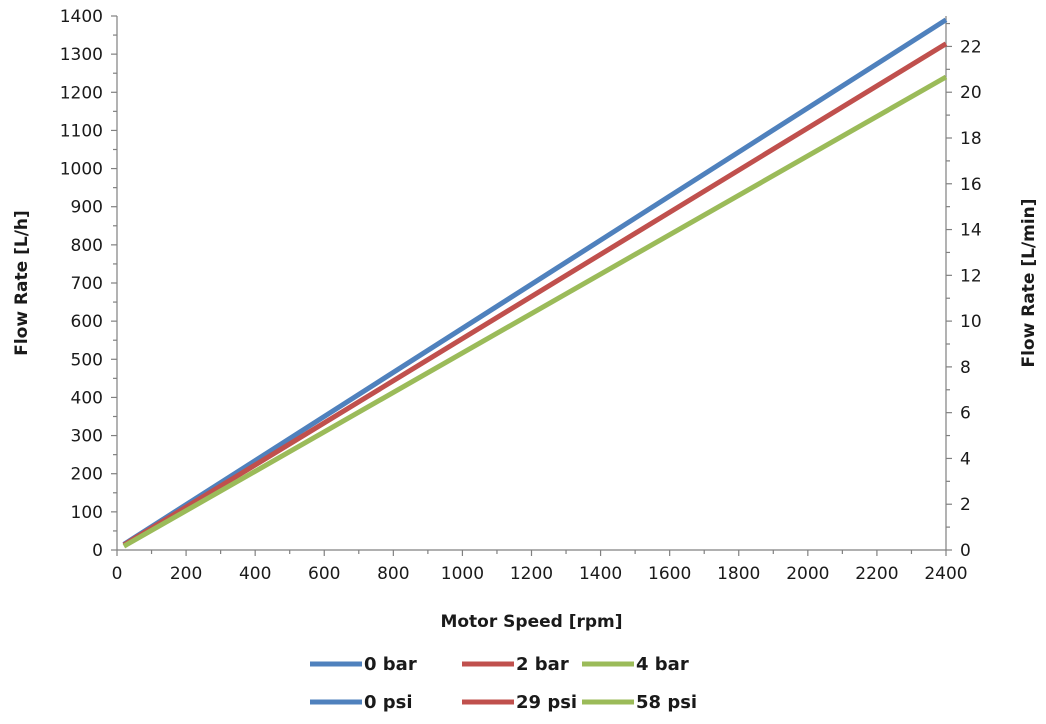 The width and height of the screenshot is (1046, 724). Describe the element at coordinates (971, 322) in the screenshot. I see `y2-tick-label: 10` at that location.